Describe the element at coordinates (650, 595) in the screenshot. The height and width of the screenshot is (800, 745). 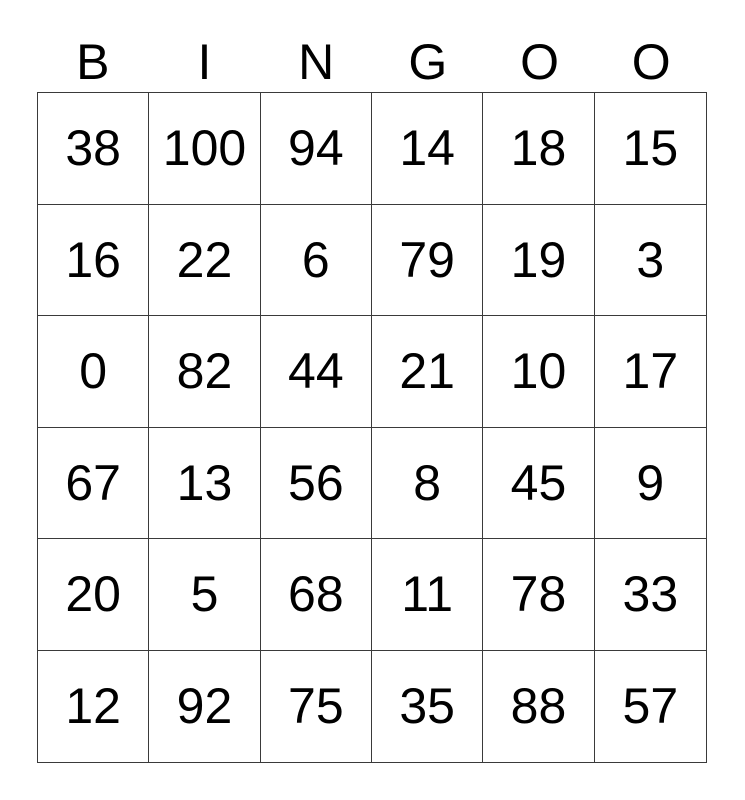
I see `bingo-cell: 33` at that location.